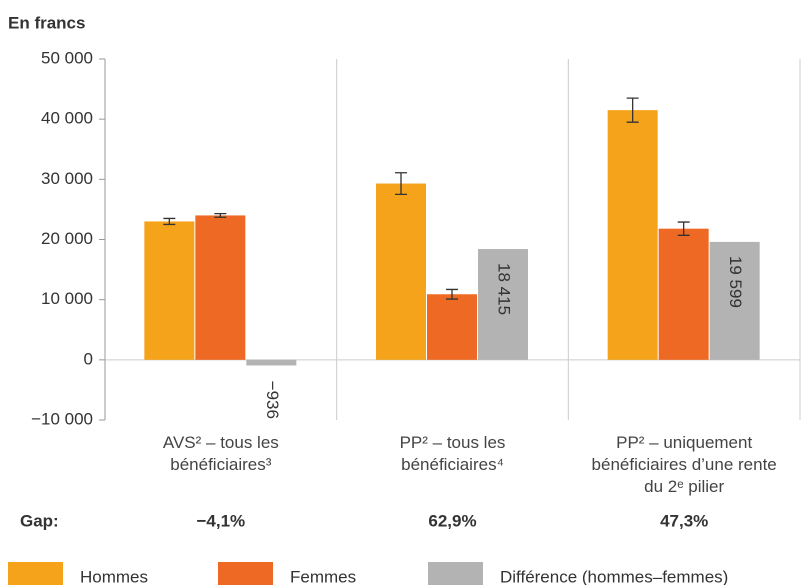 The height and width of the screenshot is (585, 801). Describe the element at coordinates (452, 453) in the screenshot. I see `x-tick-label: PP² – tous les bénéficiaires⁴` at that location.